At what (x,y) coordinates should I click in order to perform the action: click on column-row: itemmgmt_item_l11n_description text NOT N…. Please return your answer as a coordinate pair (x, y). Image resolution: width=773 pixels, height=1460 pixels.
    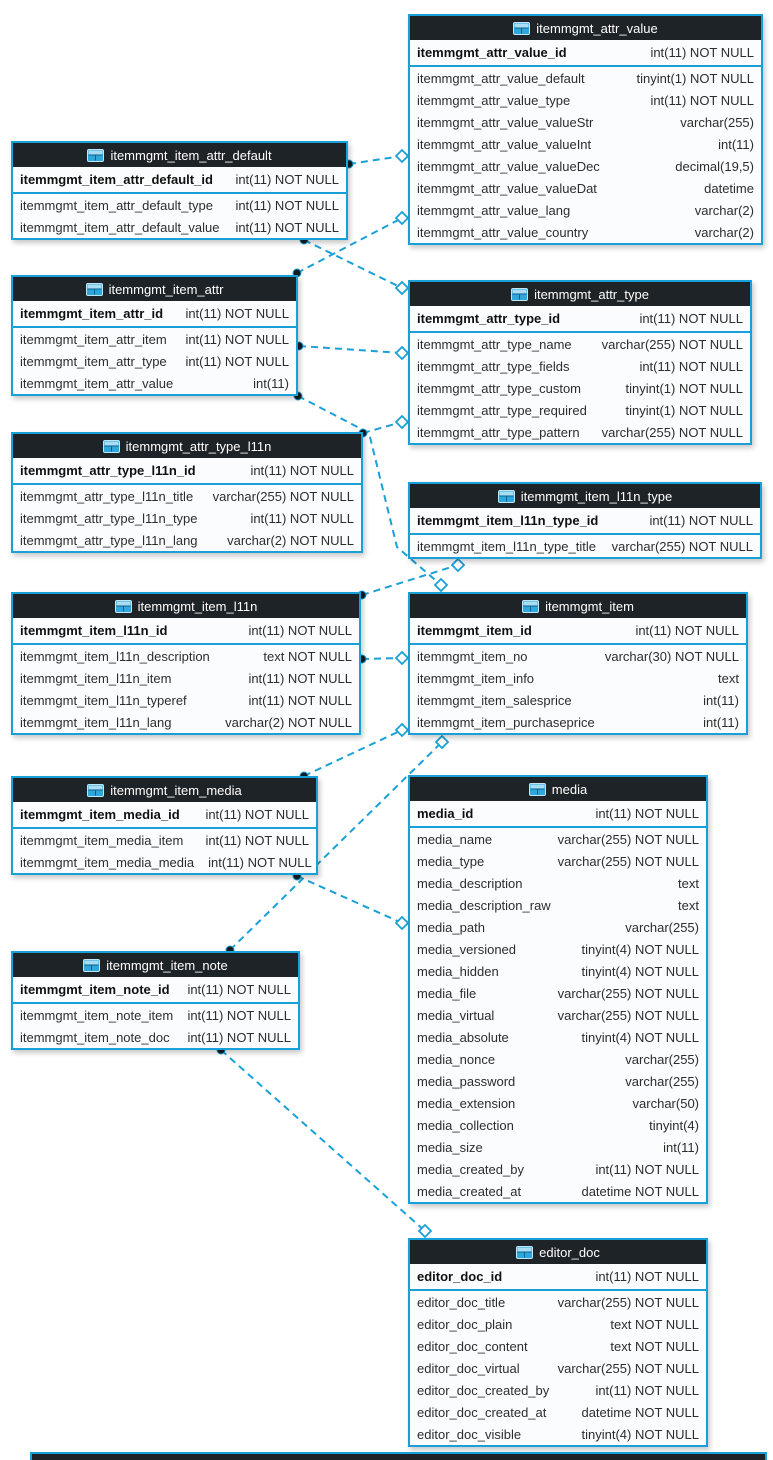
    Looking at the image, I should click on (186, 656).